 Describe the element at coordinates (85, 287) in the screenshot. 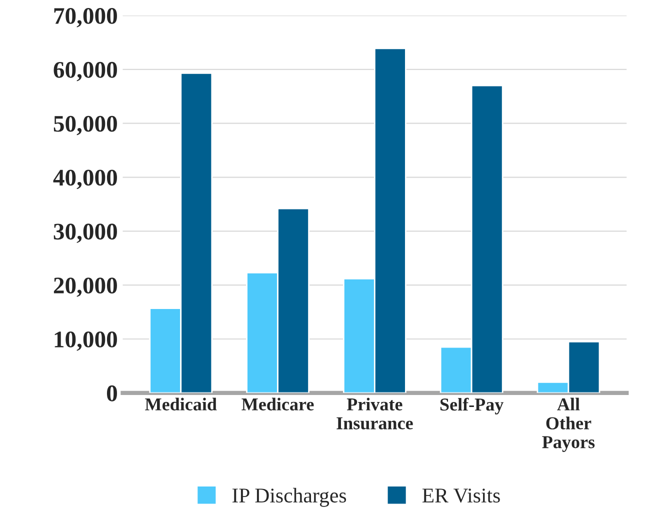

I see `y-tick-label: 20,000` at that location.